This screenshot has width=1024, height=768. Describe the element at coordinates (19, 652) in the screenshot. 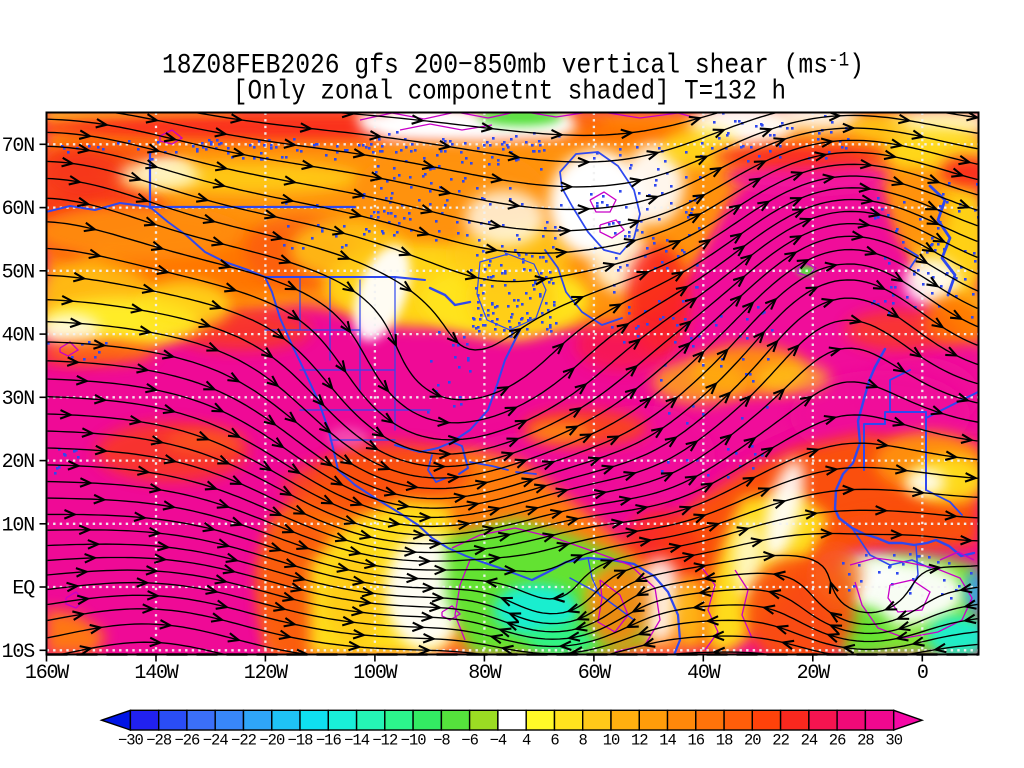

I see `svg-text: 10S` at that location.